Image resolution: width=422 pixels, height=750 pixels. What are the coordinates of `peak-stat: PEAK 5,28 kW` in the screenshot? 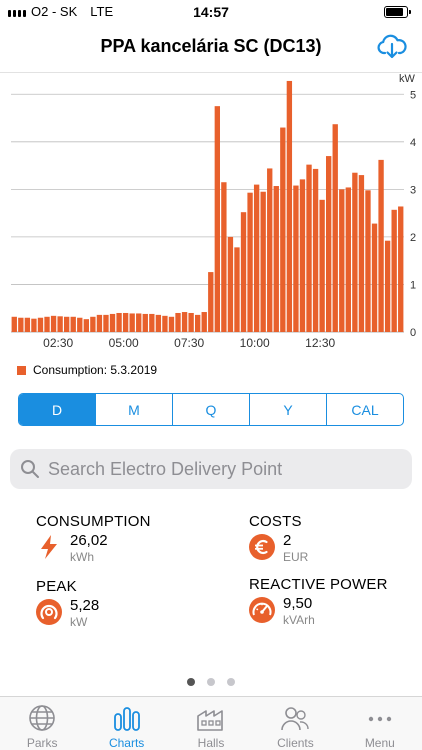 It's located at (67, 603).